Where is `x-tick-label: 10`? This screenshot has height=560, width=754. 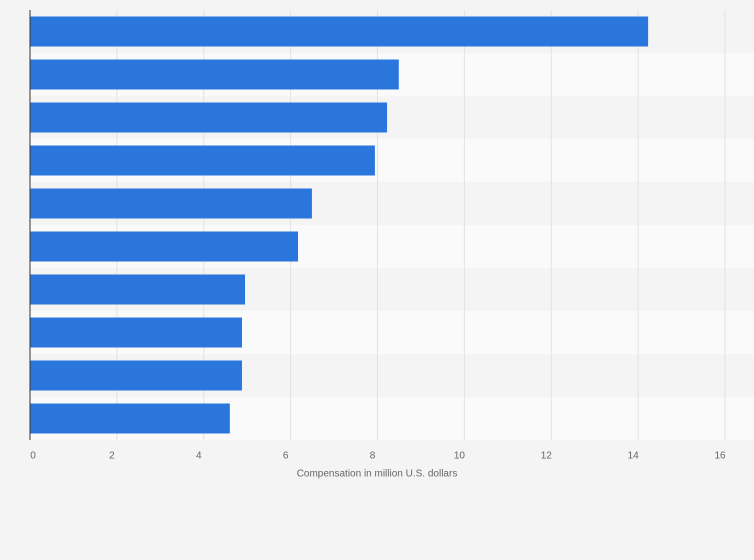 x-tick-label: 10 is located at coordinates (460, 456).